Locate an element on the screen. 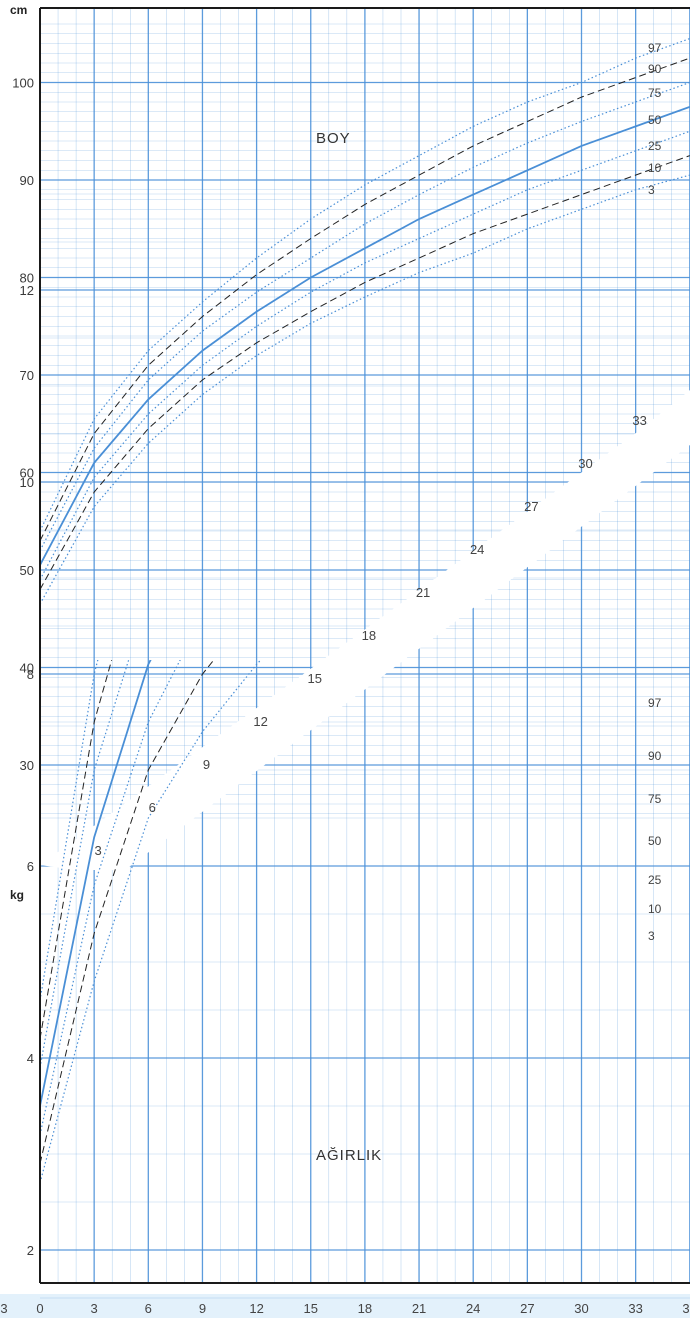 The image size is (690, 1318). weight-unit-label: kg is located at coordinates (17, 895).